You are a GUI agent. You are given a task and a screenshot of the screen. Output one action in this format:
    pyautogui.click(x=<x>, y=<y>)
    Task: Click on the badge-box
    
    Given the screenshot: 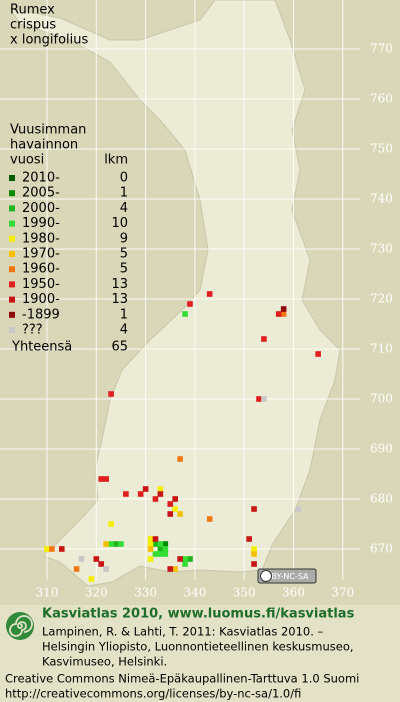 What is the action you would take?
    pyautogui.click(x=287, y=576)
    